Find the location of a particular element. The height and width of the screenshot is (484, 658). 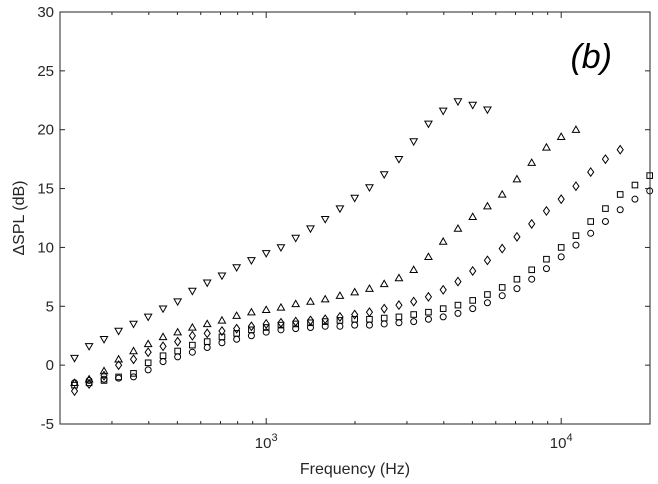

x-tick-label: 103 is located at coordinates (266, 442).